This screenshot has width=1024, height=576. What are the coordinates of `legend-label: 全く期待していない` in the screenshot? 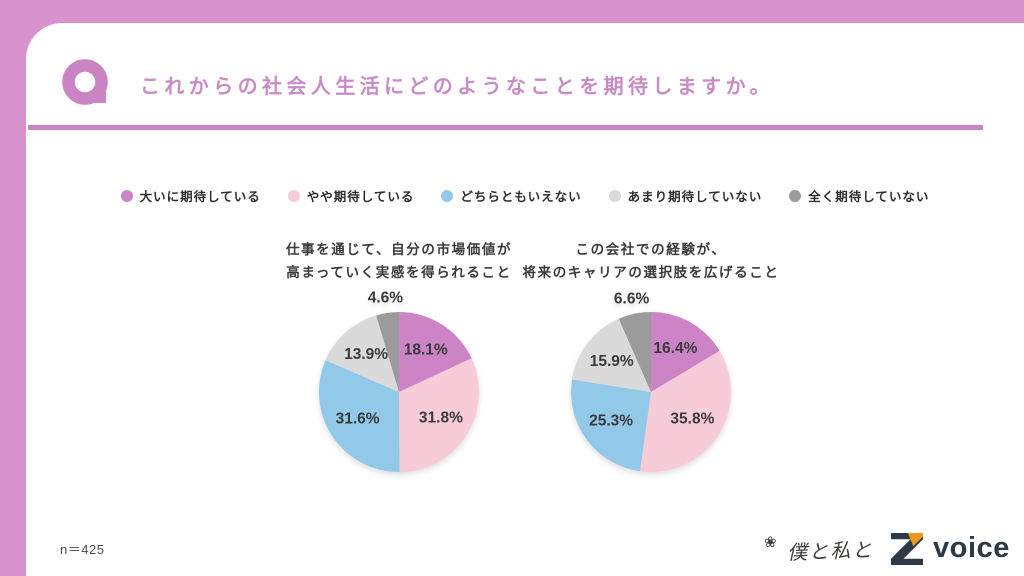 It's located at (869, 197).